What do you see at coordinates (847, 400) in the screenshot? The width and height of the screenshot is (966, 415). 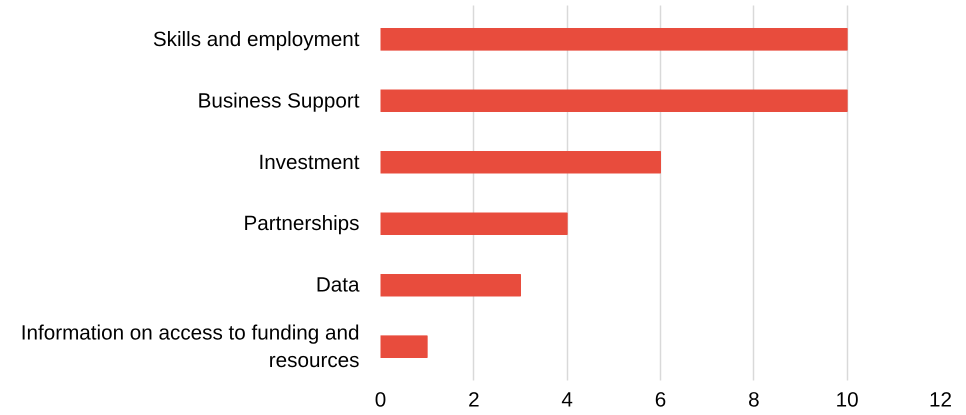 I see `x-tick-label: 10` at bounding box center [847, 400].